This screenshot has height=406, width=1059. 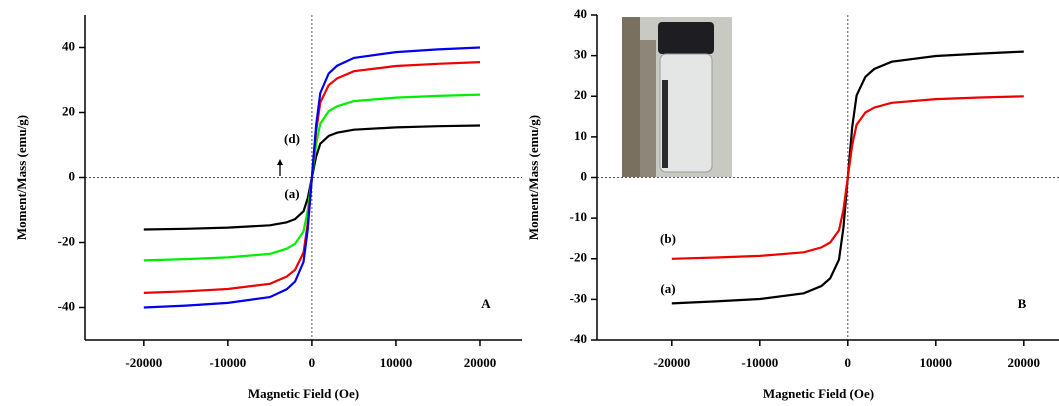 I want to click on y-tick-label: 30, so click(x=580, y=54).